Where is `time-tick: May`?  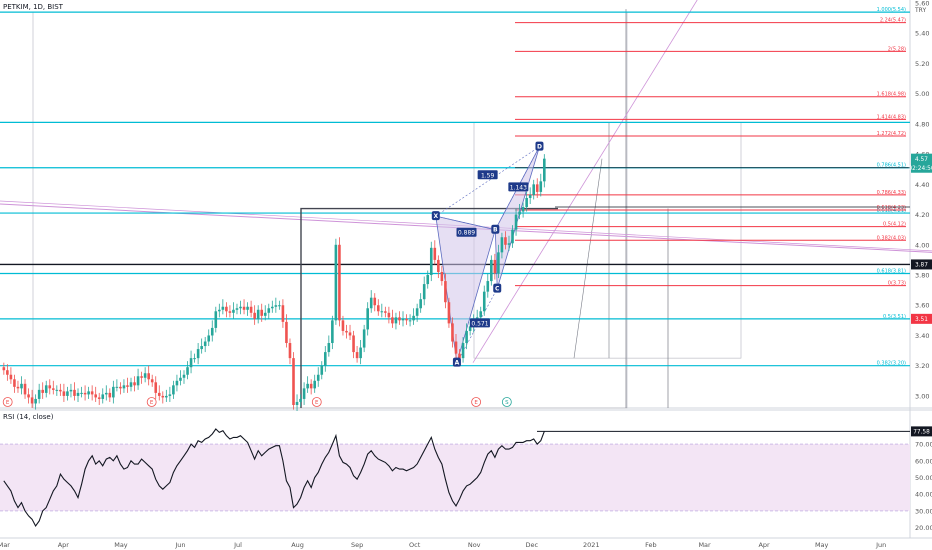
time-tick: May is located at coordinates (121, 545).